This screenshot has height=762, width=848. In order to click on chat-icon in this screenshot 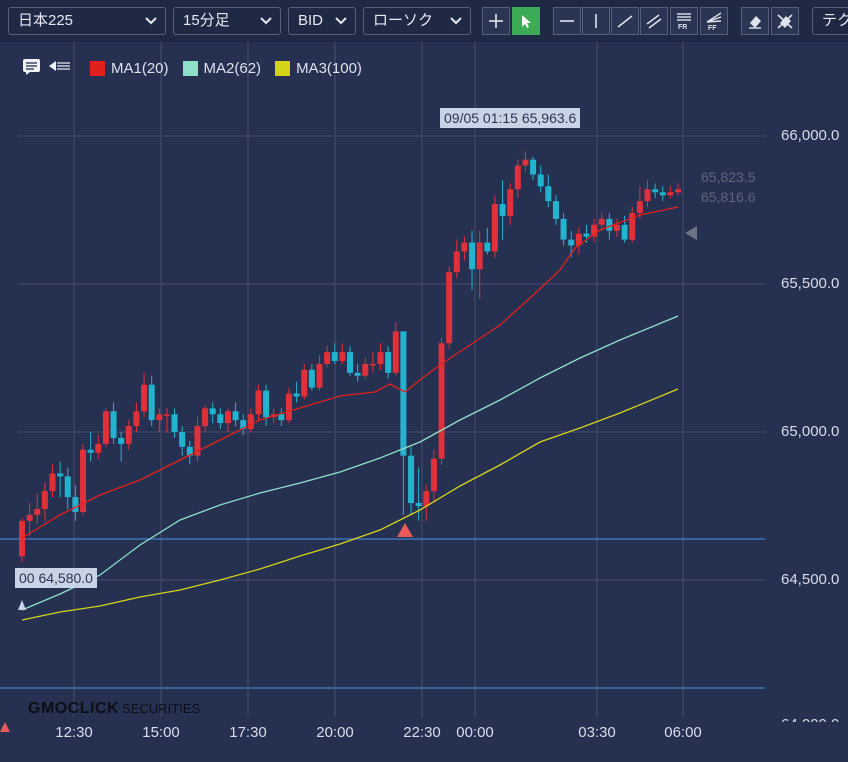, I will do `click(32, 68)`.